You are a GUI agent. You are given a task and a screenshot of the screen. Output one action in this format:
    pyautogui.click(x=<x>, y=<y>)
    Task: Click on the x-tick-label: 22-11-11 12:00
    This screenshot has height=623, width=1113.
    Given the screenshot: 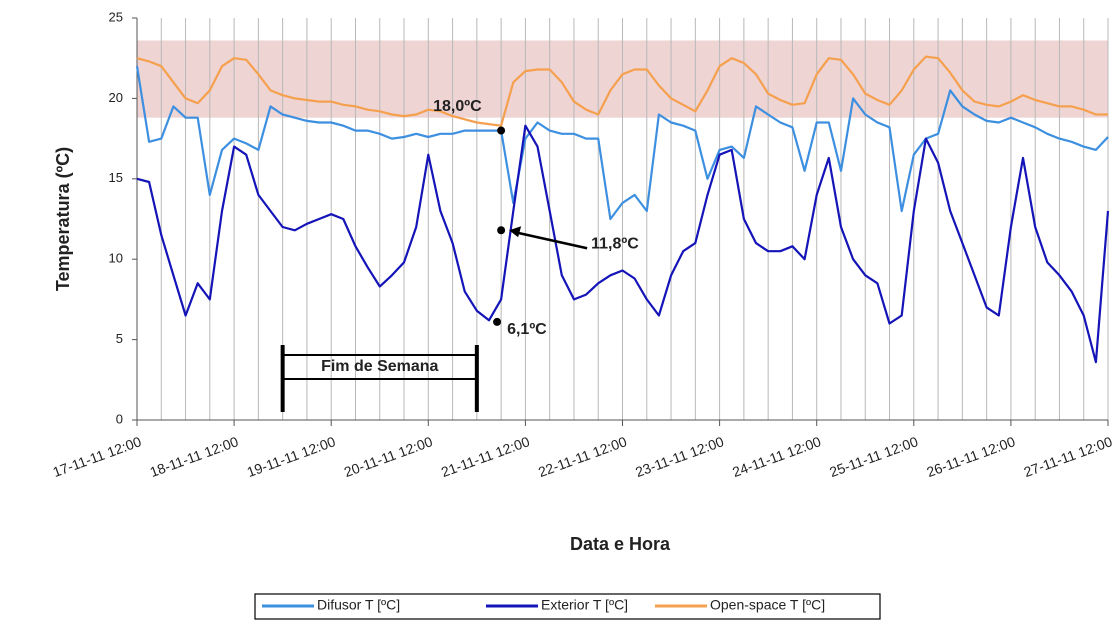 What is the action you would take?
    pyautogui.click(x=582, y=456)
    